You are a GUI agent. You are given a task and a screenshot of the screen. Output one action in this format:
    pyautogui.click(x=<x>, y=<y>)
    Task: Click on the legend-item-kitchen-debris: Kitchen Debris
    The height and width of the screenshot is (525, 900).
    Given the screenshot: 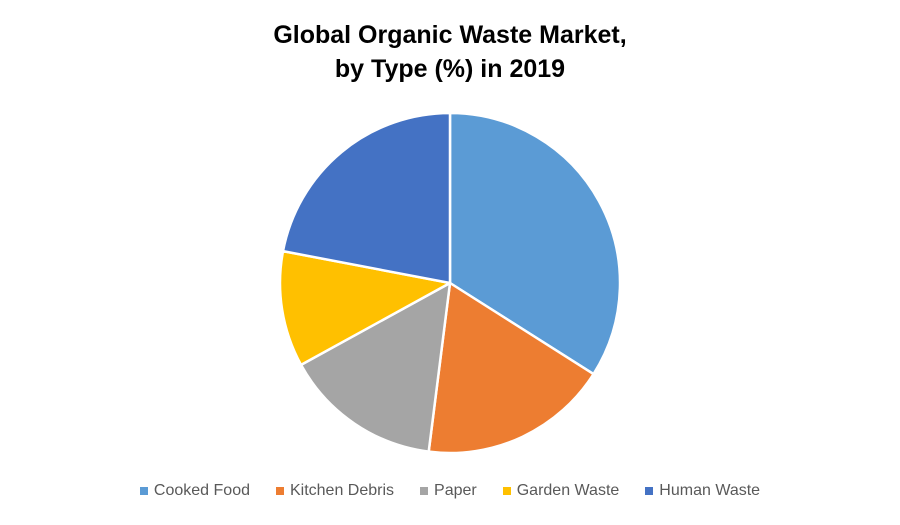 What is the action you would take?
    pyautogui.click(x=335, y=491)
    